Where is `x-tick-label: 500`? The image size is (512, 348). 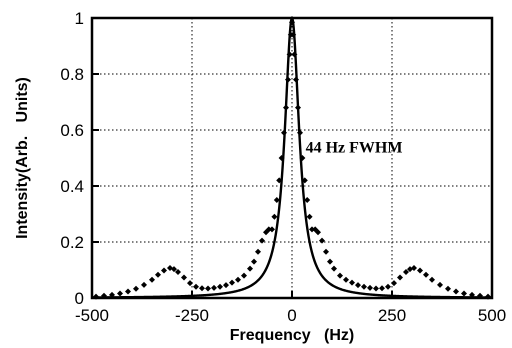
x-tick-label: 500 is located at coordinates (492, 315).